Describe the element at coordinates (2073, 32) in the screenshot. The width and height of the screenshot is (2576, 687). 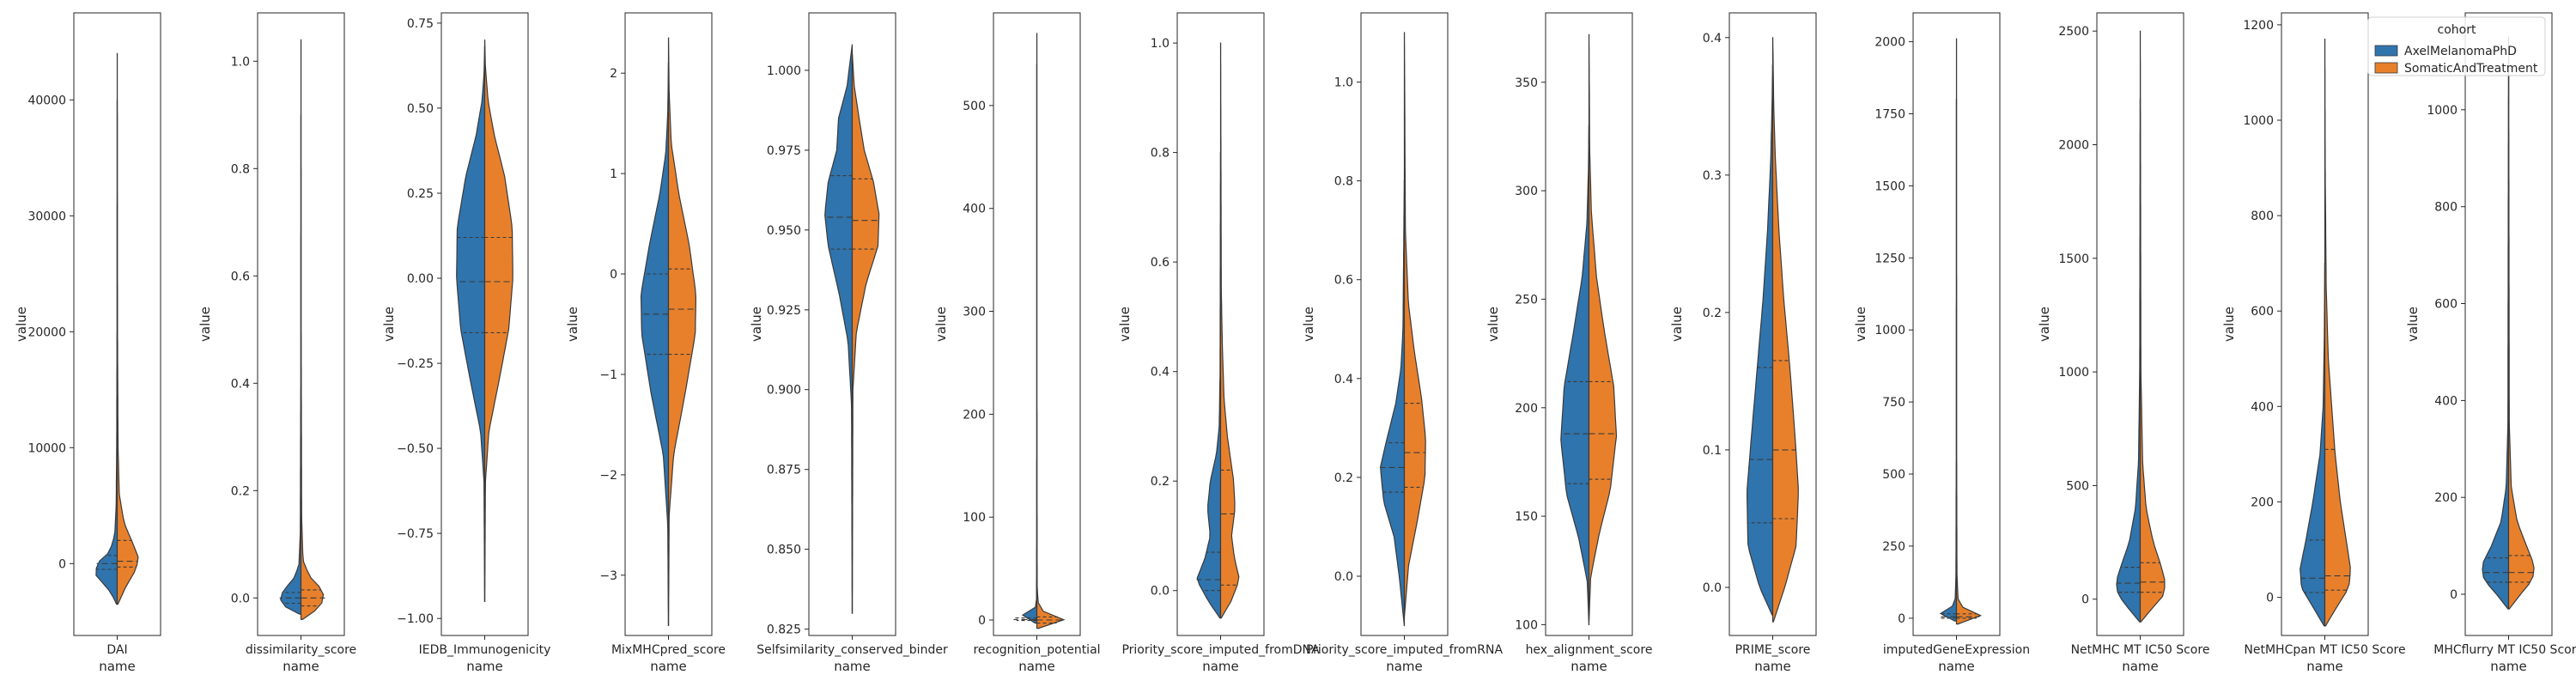
I see `y-tick-label: 2500` at that location.